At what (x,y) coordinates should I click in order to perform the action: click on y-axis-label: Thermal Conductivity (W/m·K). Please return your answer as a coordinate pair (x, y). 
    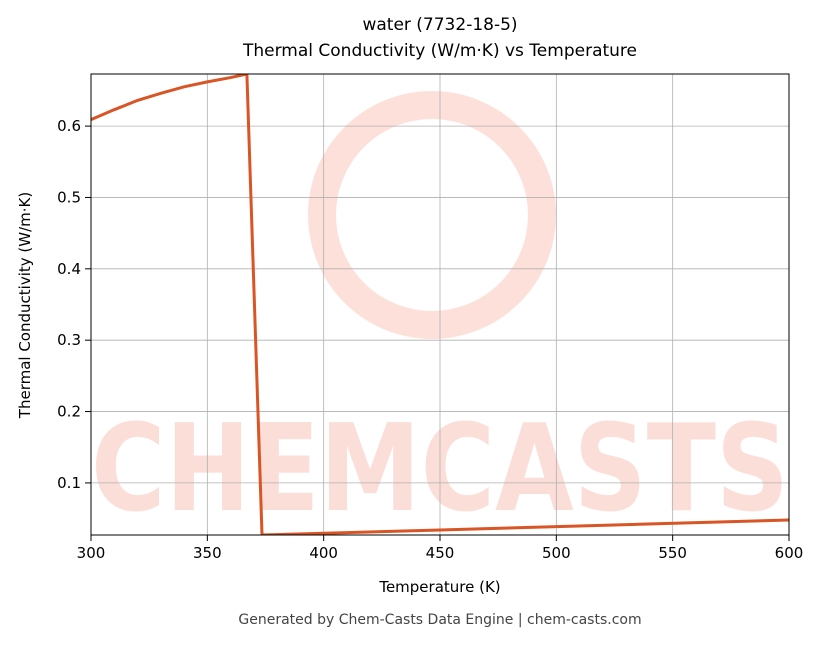
    Looking at the image, I should click on (25, 305).